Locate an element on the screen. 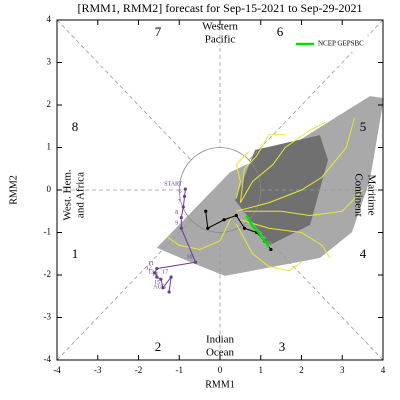 The height and width of the screenshot is (400, 400). y-tick-label: 4 is located at coordinates (49, 19).